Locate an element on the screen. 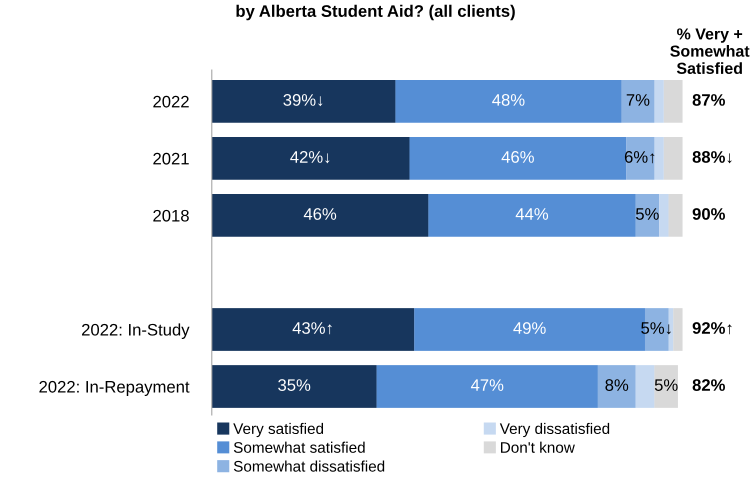 The height and width of the screenshot is (500, 751). text: 88%↓ is located at coordinates (712, 157).